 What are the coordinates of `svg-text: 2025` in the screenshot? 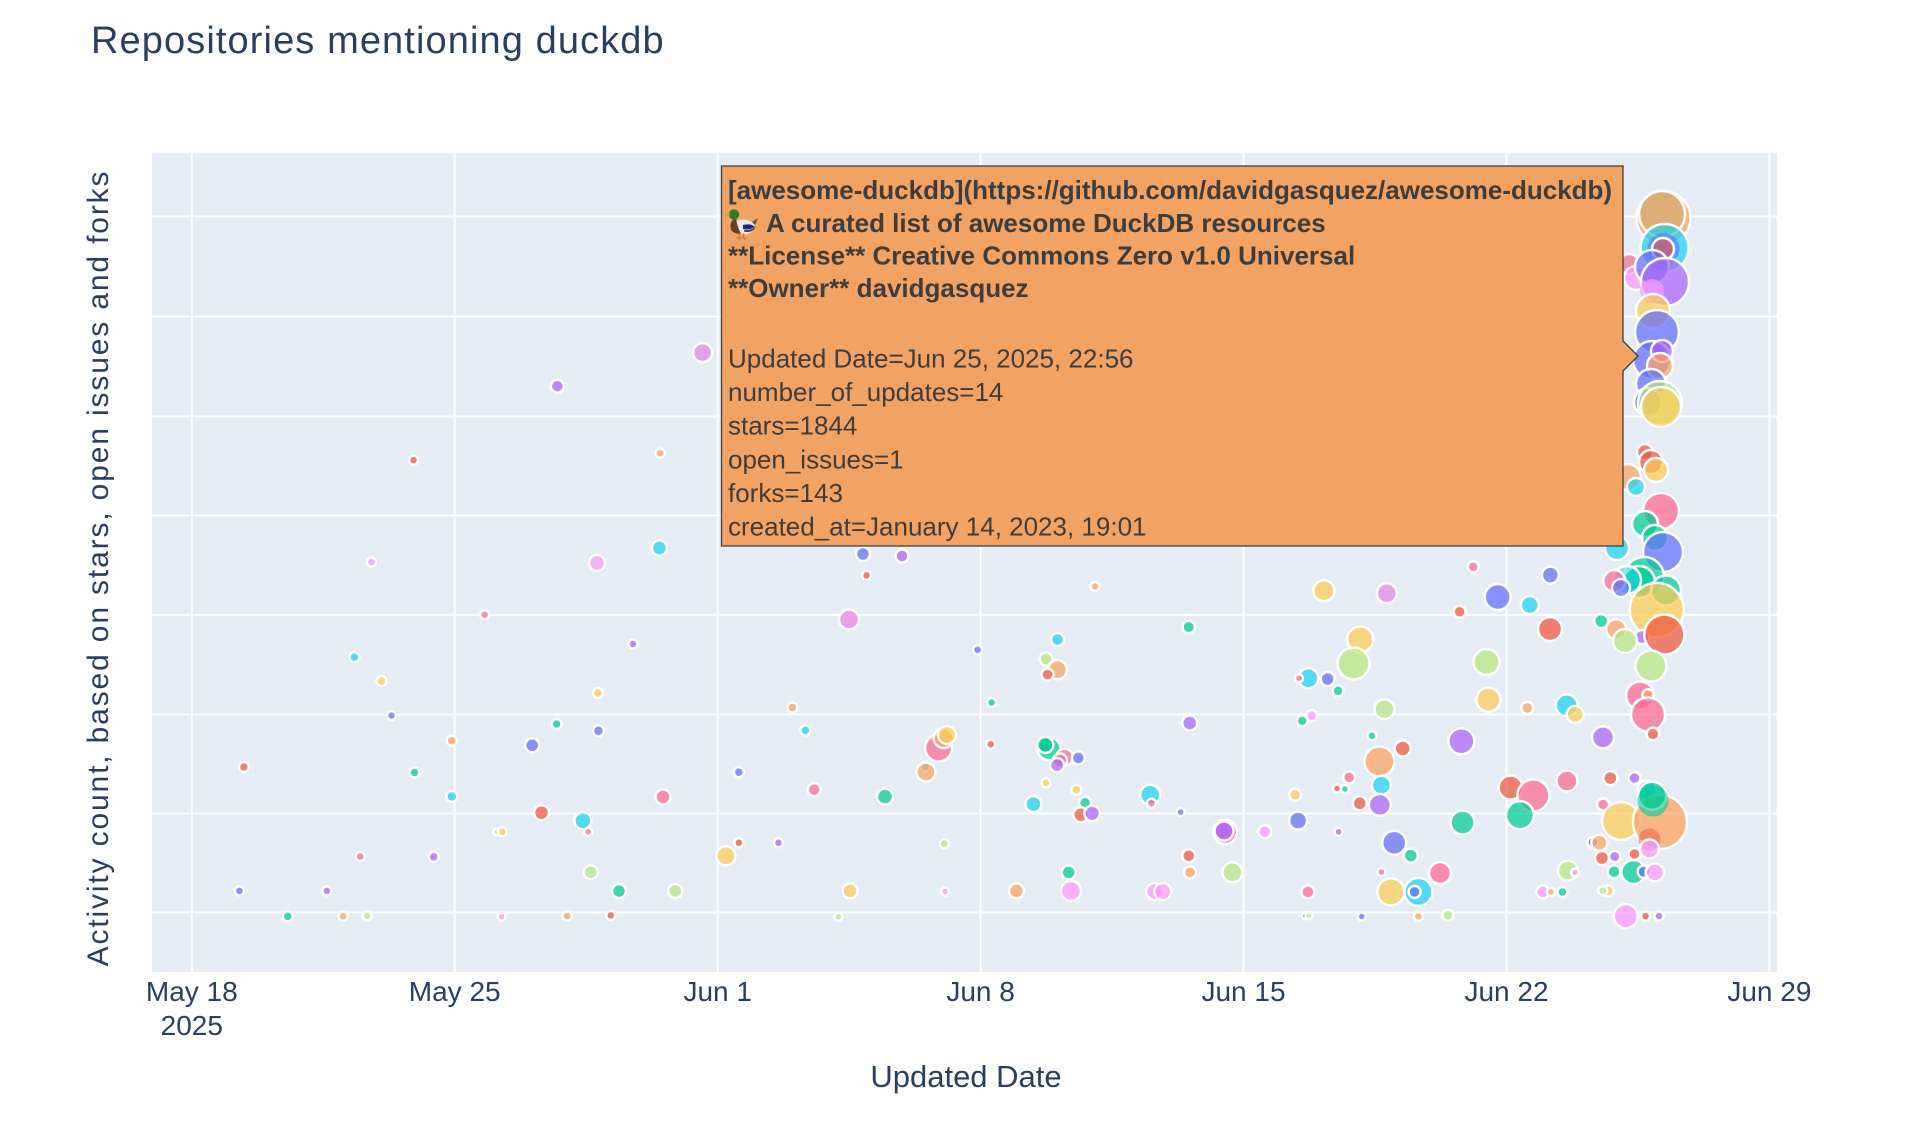 It's located at (192, 1025).